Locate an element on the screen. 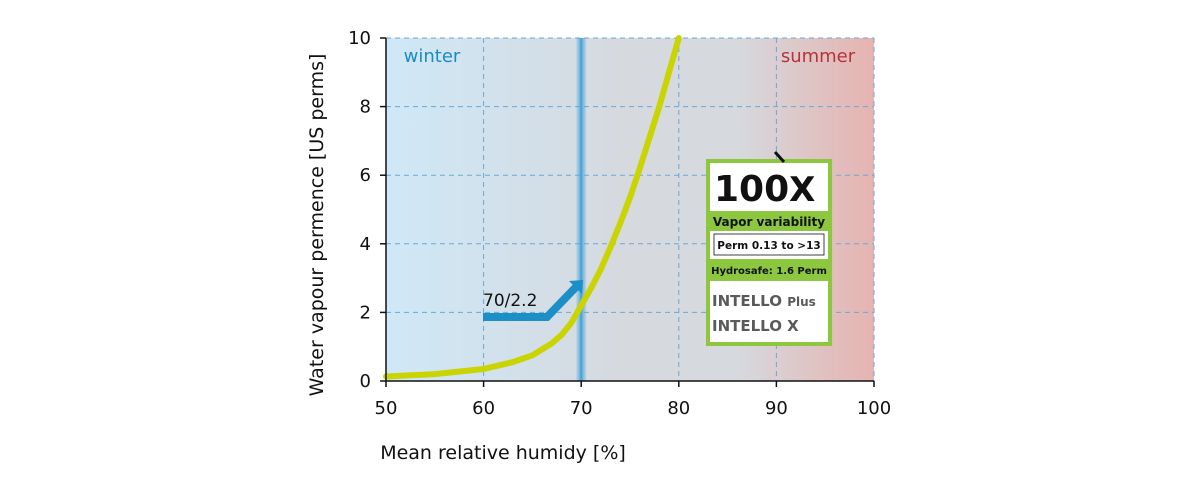 The height and width of the screenshot is (500, 1200). y-tick-label: 2 is located at coordinates (365, 312).